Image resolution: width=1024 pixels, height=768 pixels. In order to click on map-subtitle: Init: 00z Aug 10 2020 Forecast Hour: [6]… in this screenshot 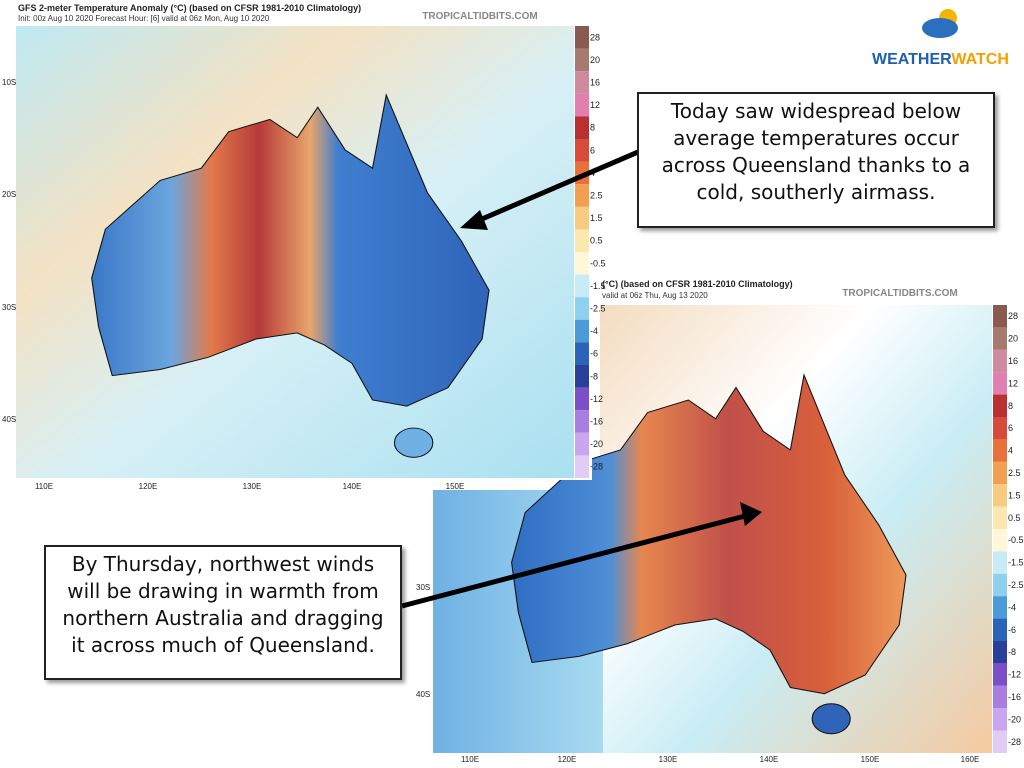, I will do `click(144, 18)`.